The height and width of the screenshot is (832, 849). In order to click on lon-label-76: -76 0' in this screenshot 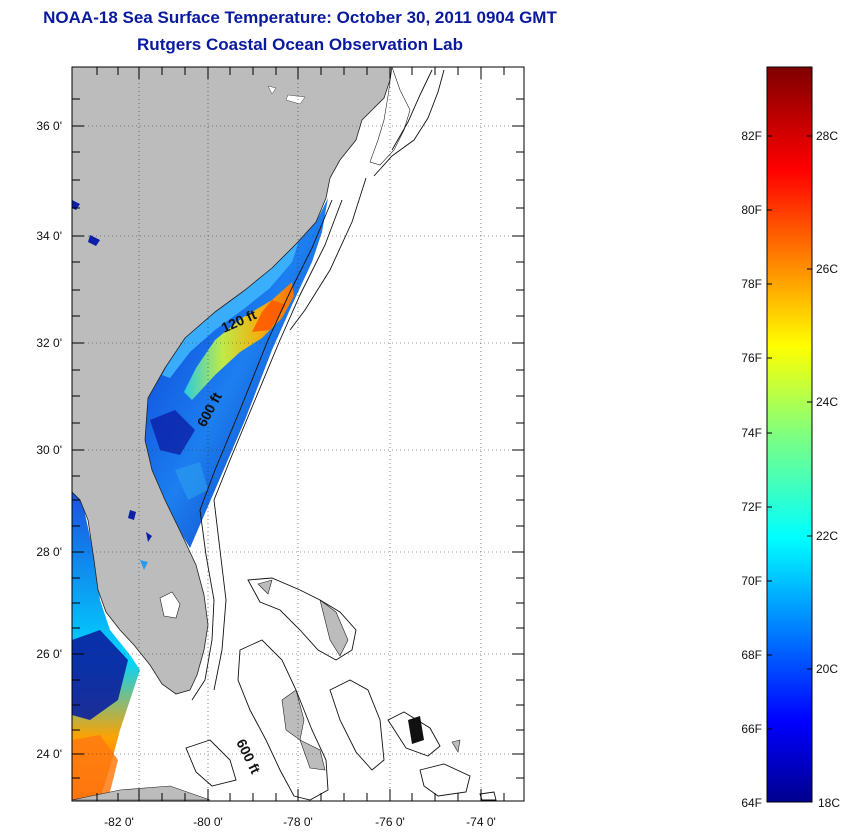, I will do `click(390, 822)`.